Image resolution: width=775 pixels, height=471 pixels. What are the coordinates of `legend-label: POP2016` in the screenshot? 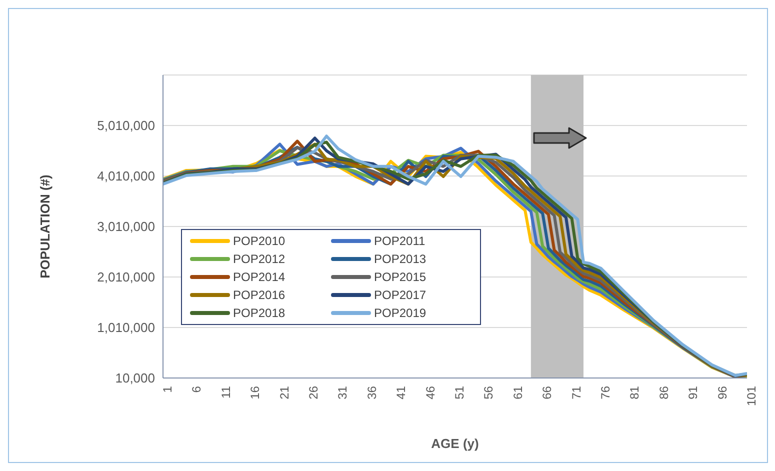 It's located at (259, 295).